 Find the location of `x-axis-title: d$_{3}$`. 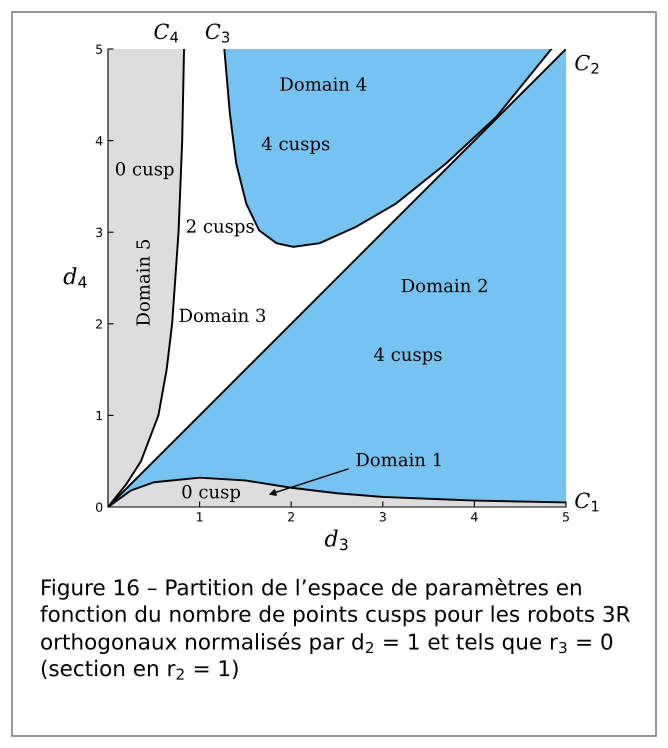

x-axis-title: d$_{3}$ is located at coordinates (336, 540).